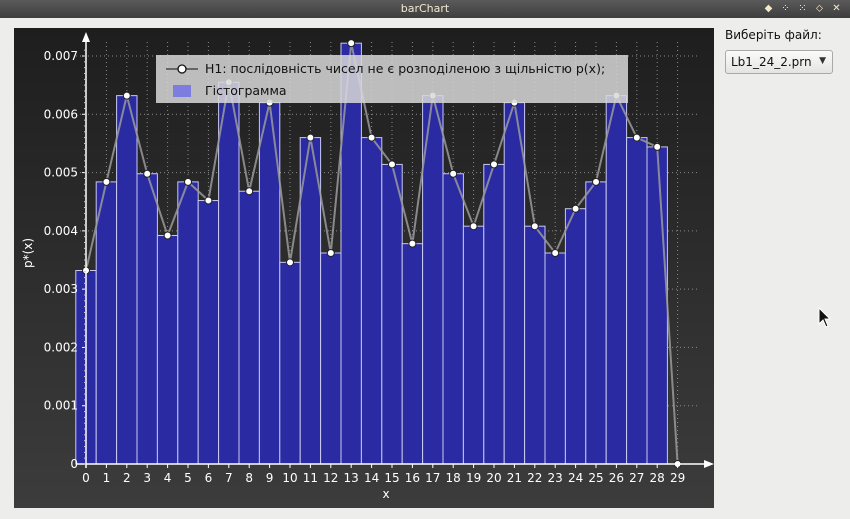  What do you see at coordinates (836, 8) in the screenshot?
I see `close-icon: ✕` at bounding box center [836, 8].